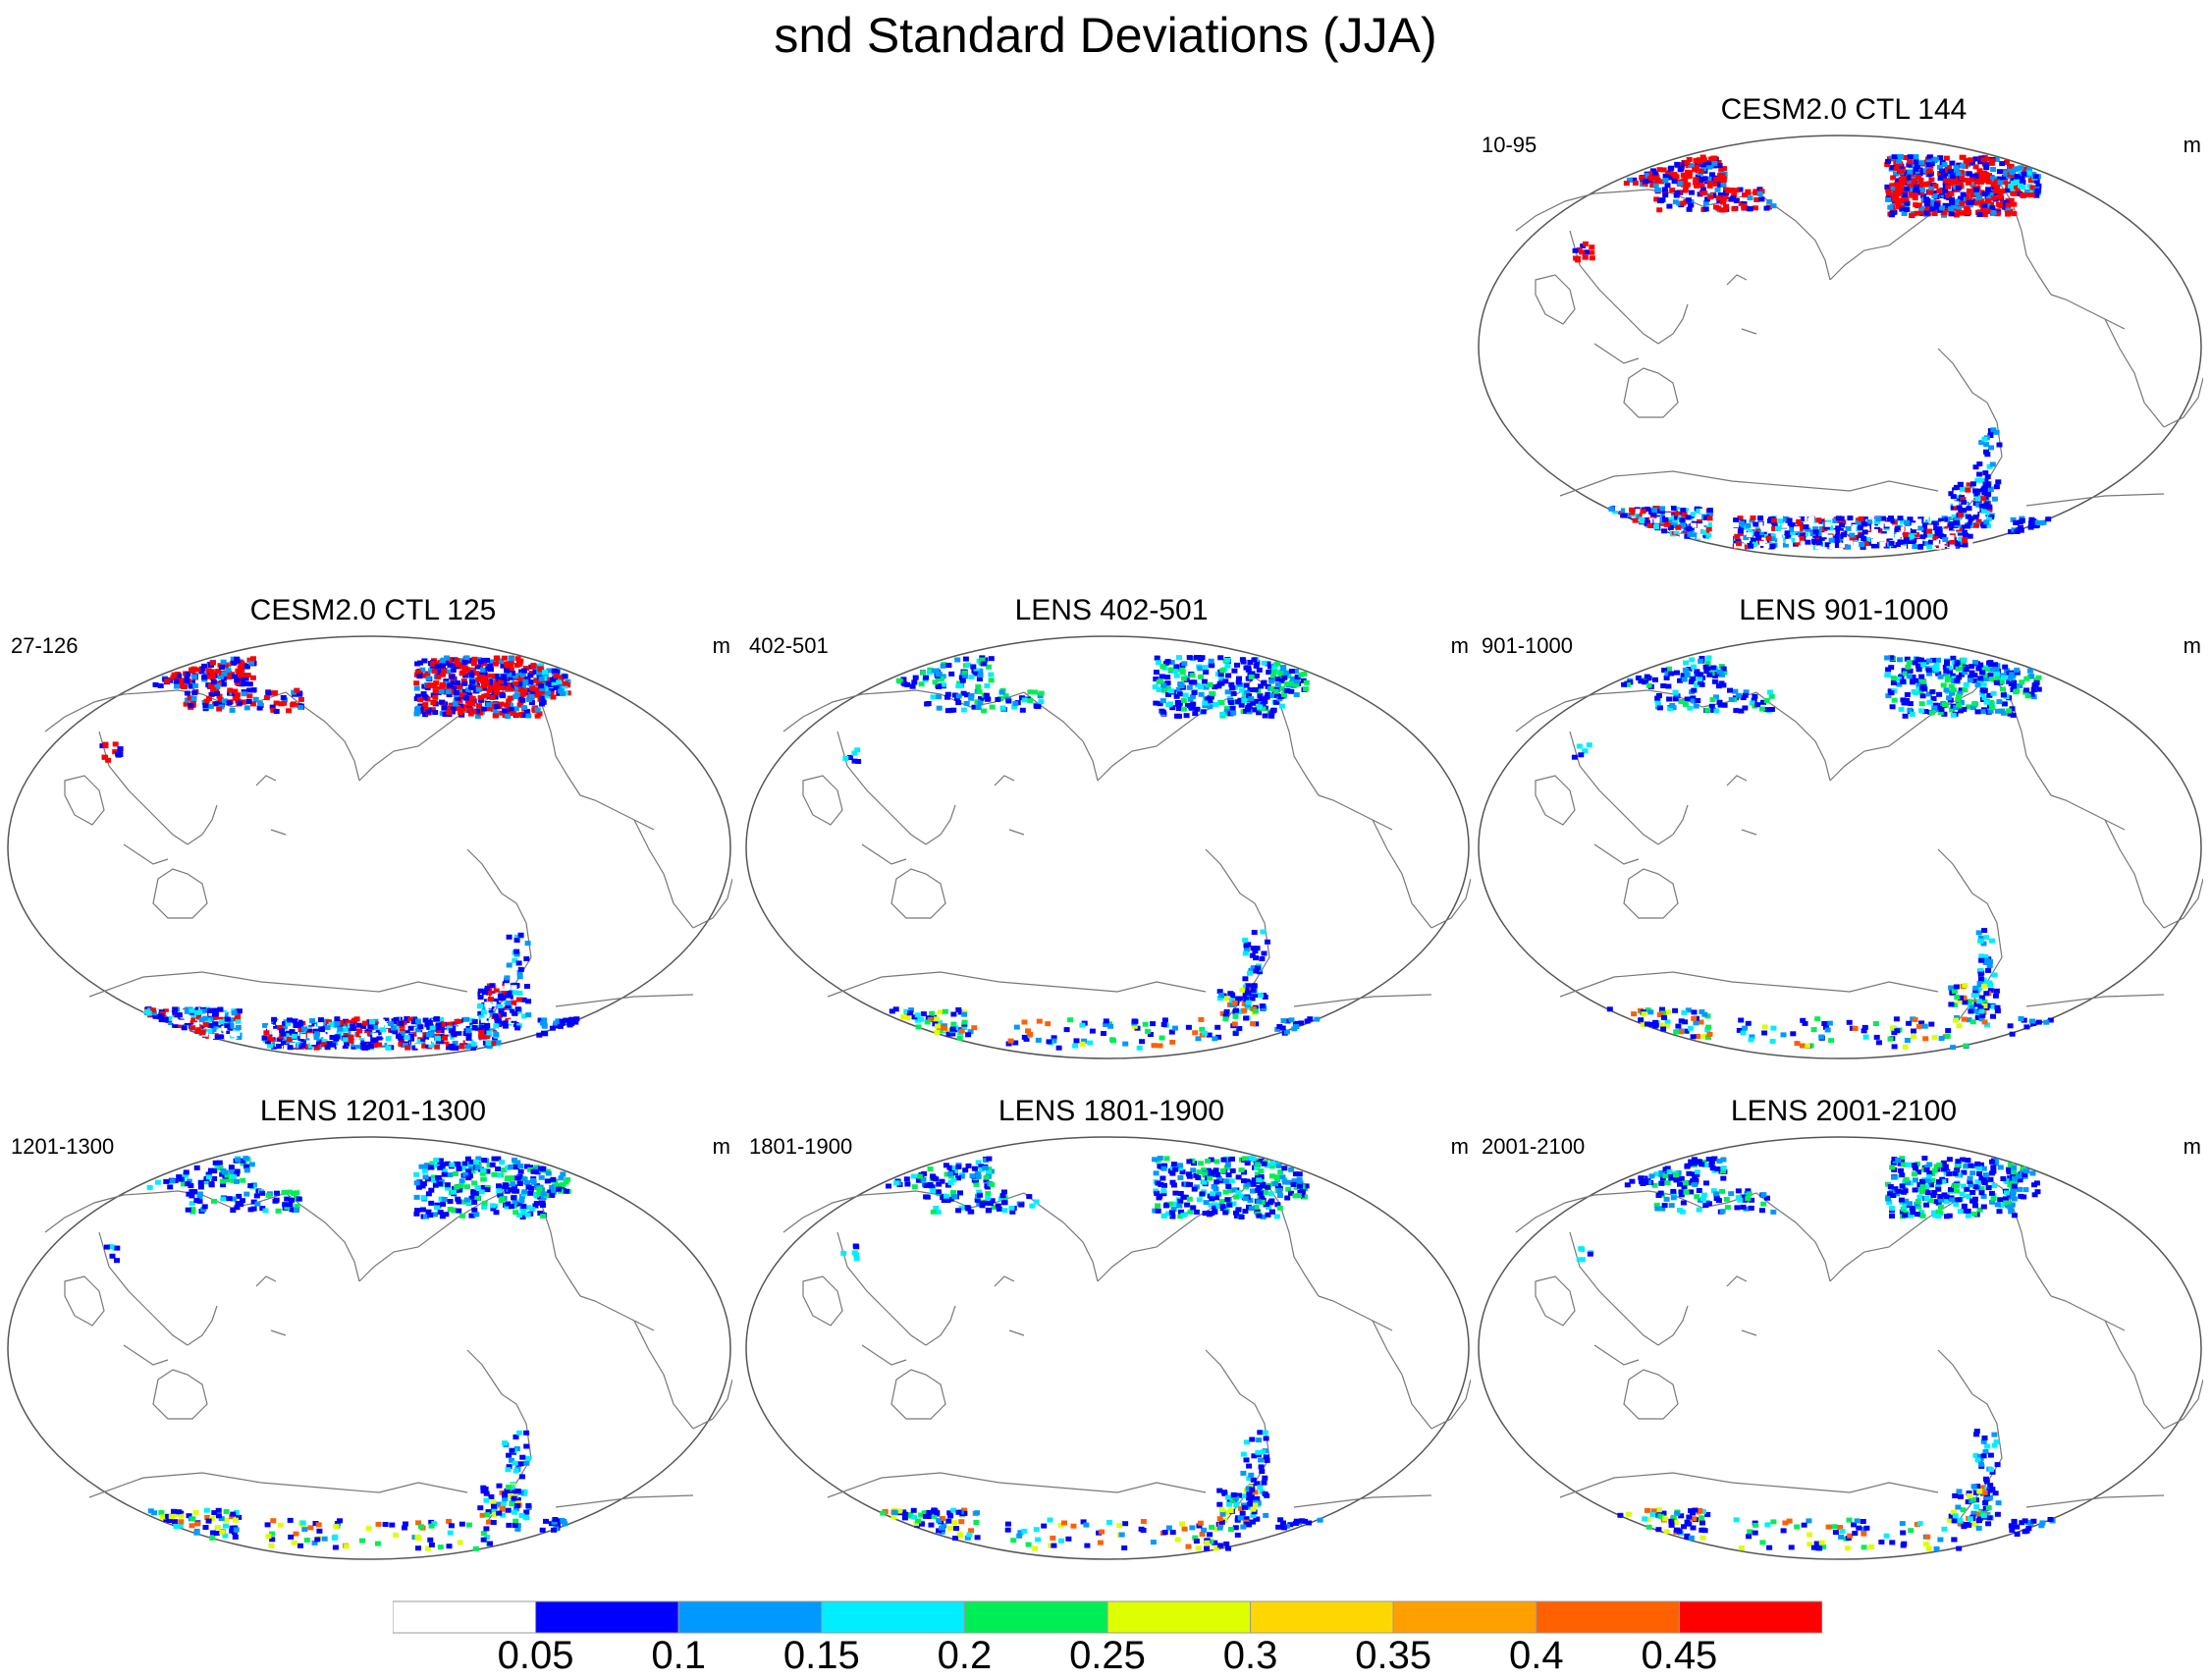 This screenshot has width=2211, height=1680. What do you see at coordinates (1715, 700) in the screenshot?
I see `alaska-snow` at bounding box center [1715, 700].